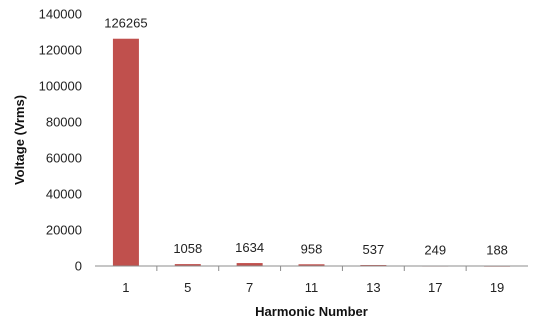  What do you see at coordinates (187, 287) in the screenshot?
I see `x-tick-label: 5` at bounding box center [187, 287].